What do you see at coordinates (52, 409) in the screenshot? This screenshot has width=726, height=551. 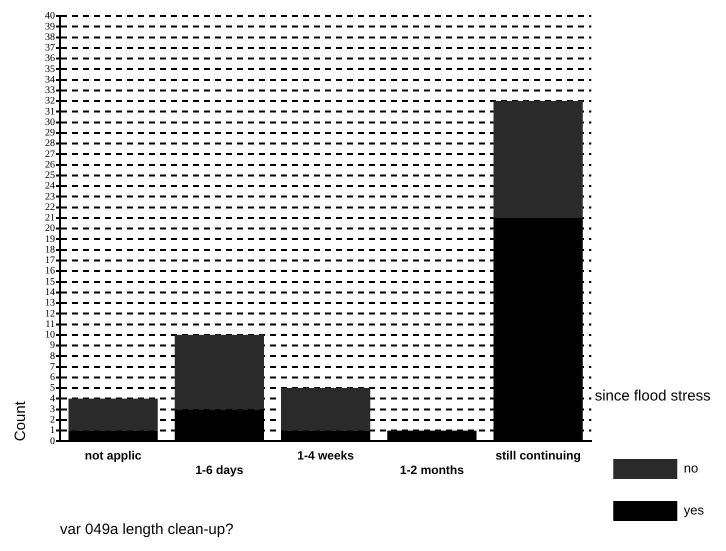 I see `y-tick-label: 3` at bounding box center [52, 409].